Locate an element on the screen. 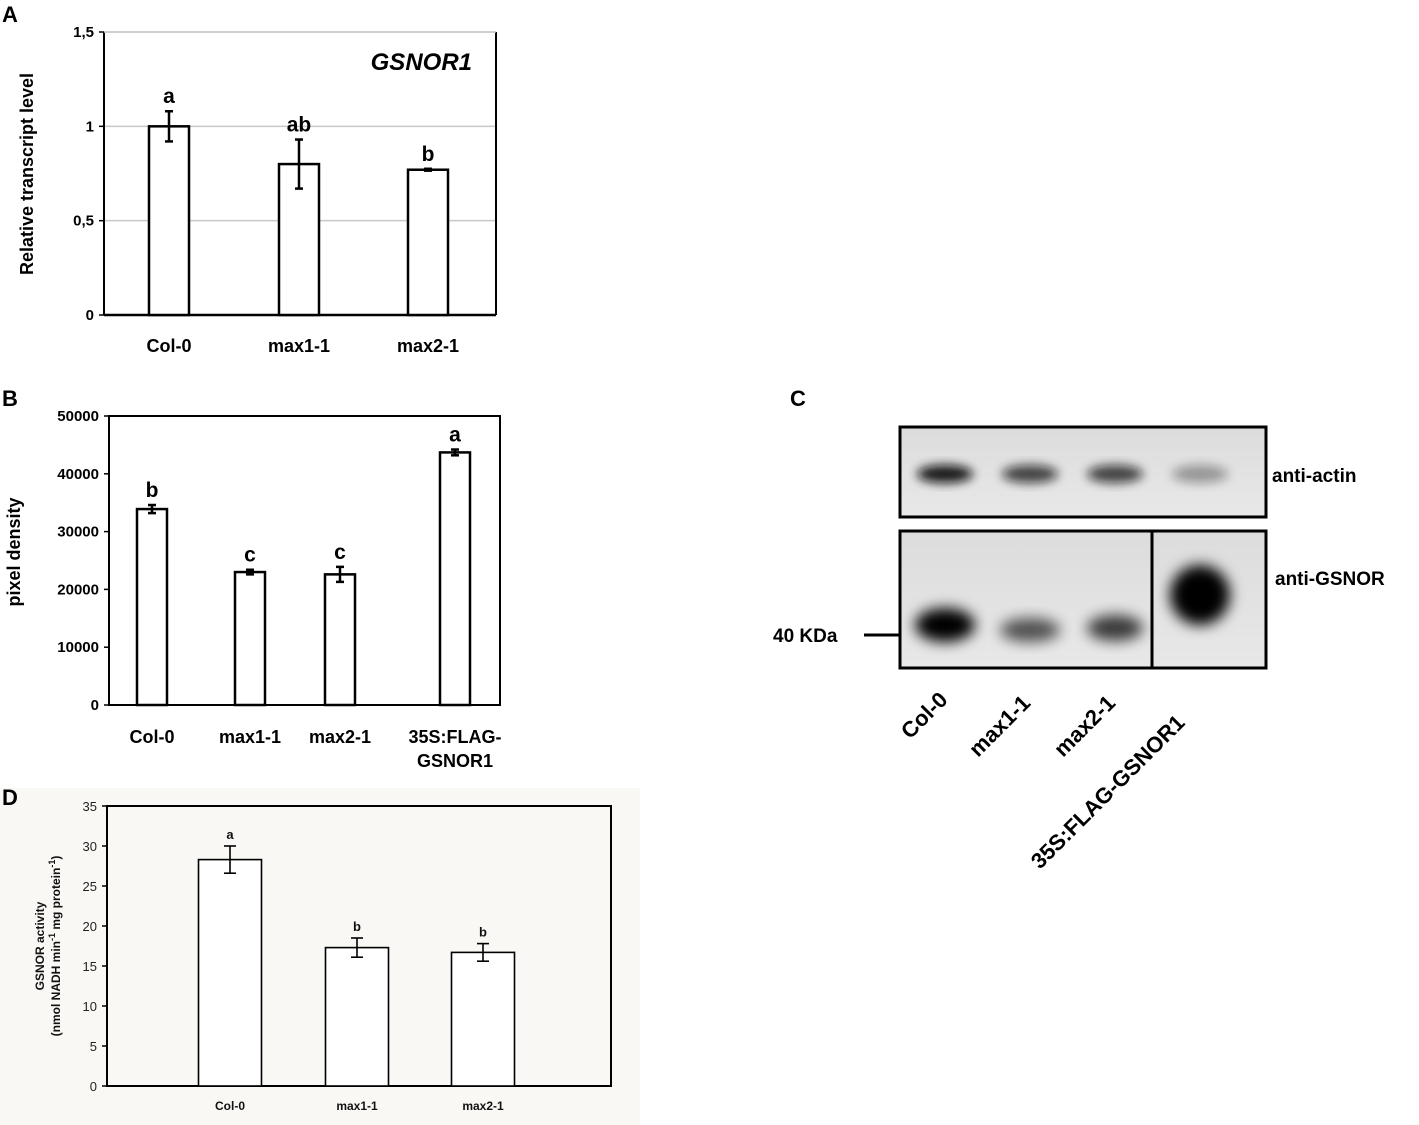 This screenshot has width=1419, height=1125. y-tick-label: 30000 is located at coordinates (78, 532).